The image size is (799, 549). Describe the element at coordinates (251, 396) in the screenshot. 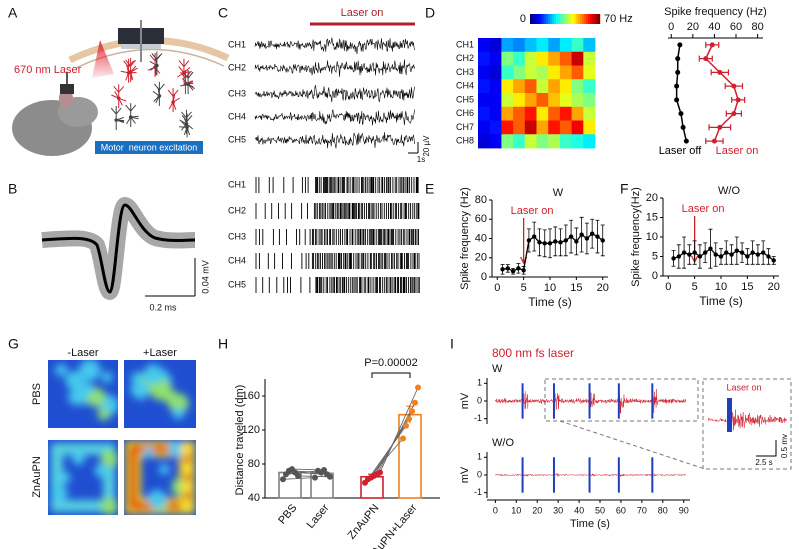

I see `y-tick-label: 160` at that location.